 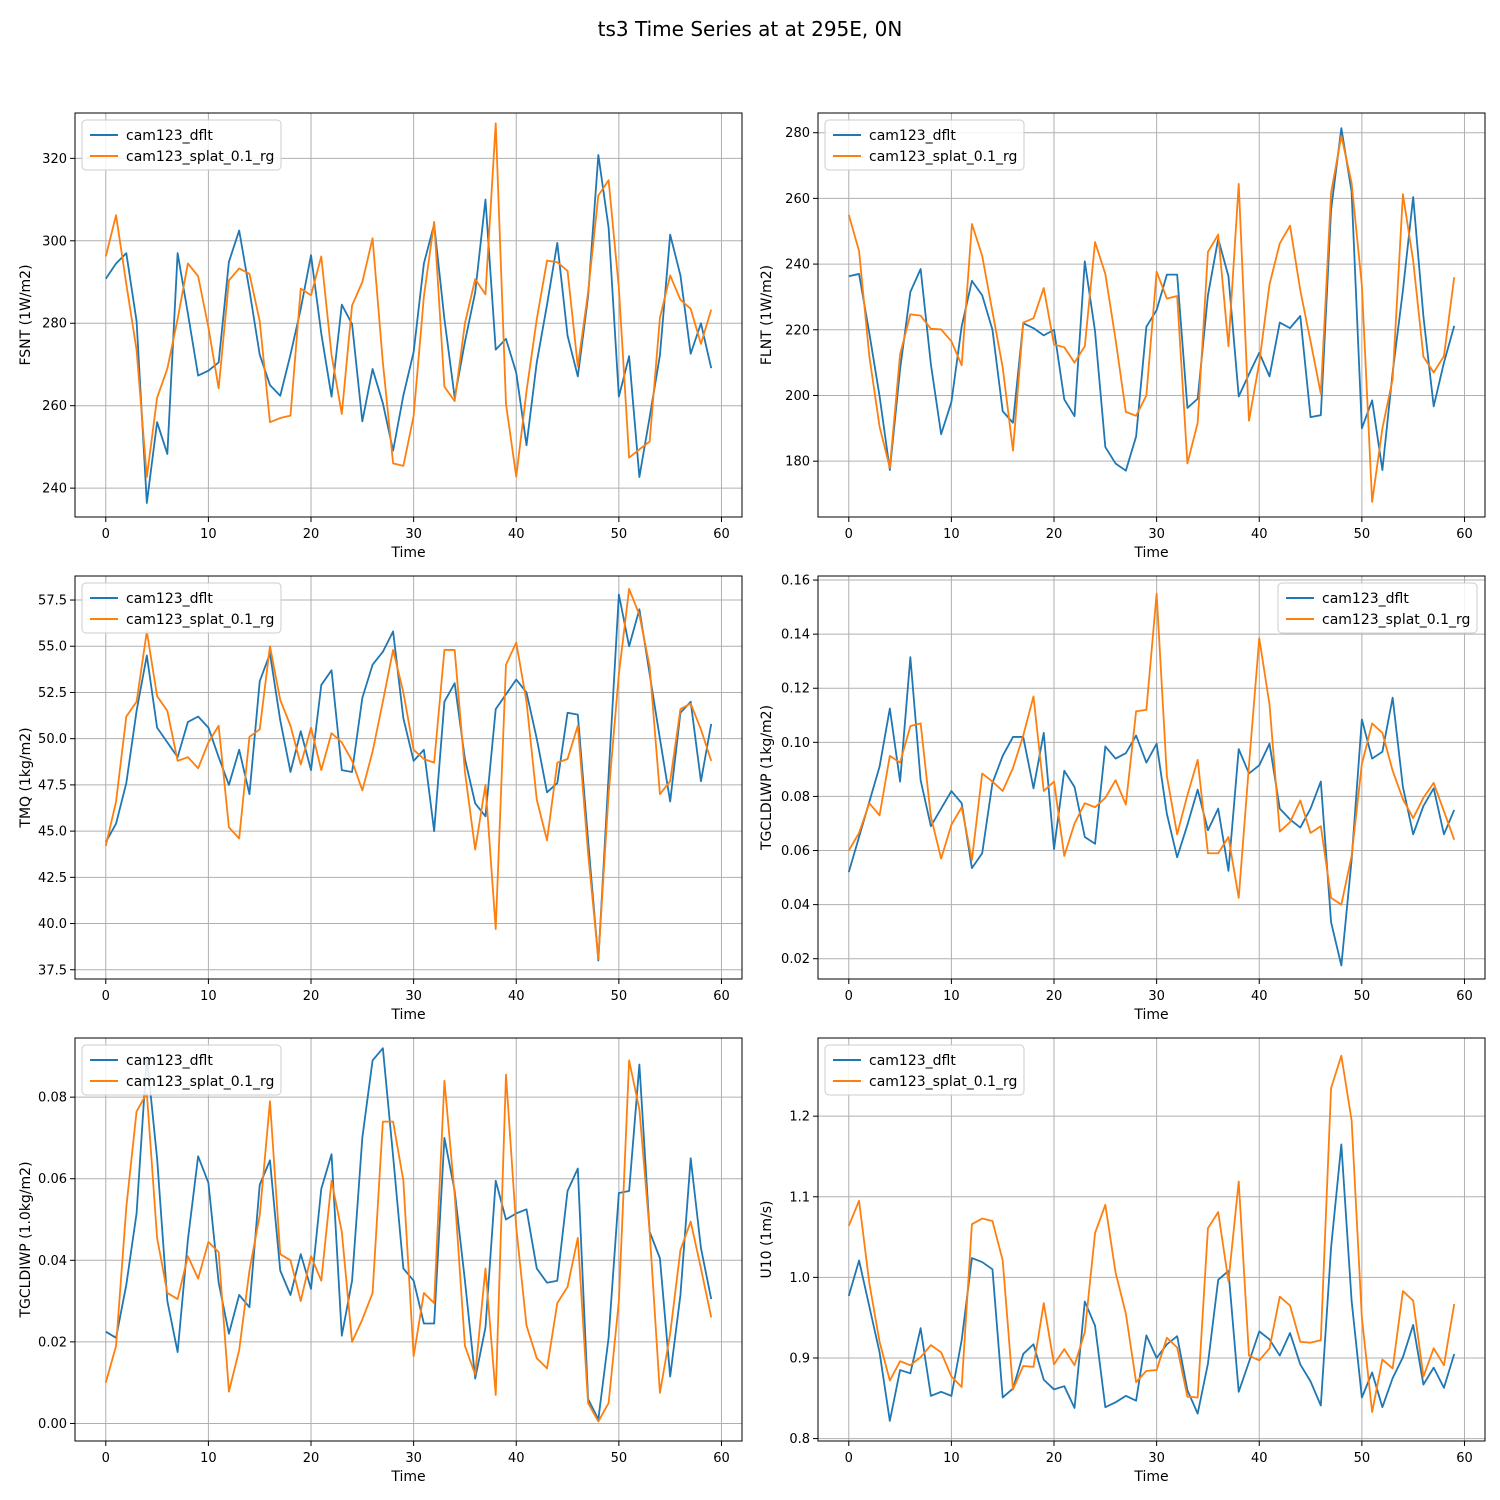 I want to click on y-tick-label: 50.0, so click(x=52, y=739).